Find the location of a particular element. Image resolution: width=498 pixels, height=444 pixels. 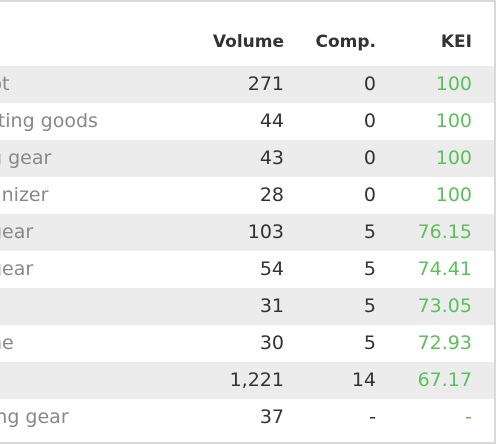

competition-cell: - is located at coordinates (372, 417).